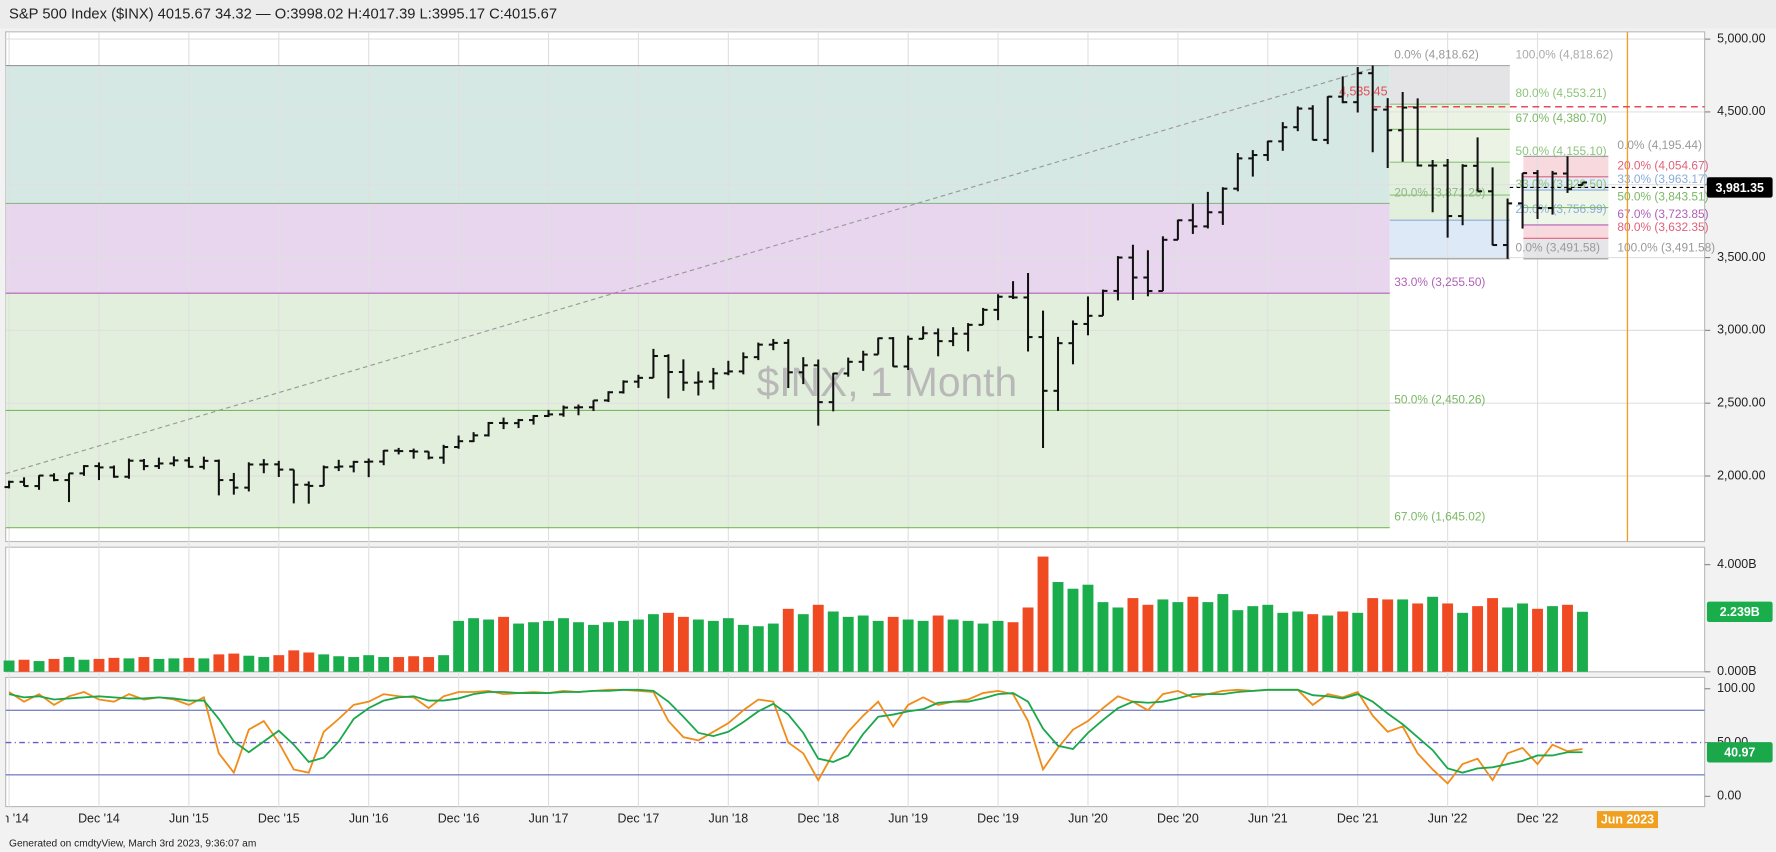 The width and height of the screenshot is (1776, 852). I want to click on volume-last-label-bg, so click(1739, 611).